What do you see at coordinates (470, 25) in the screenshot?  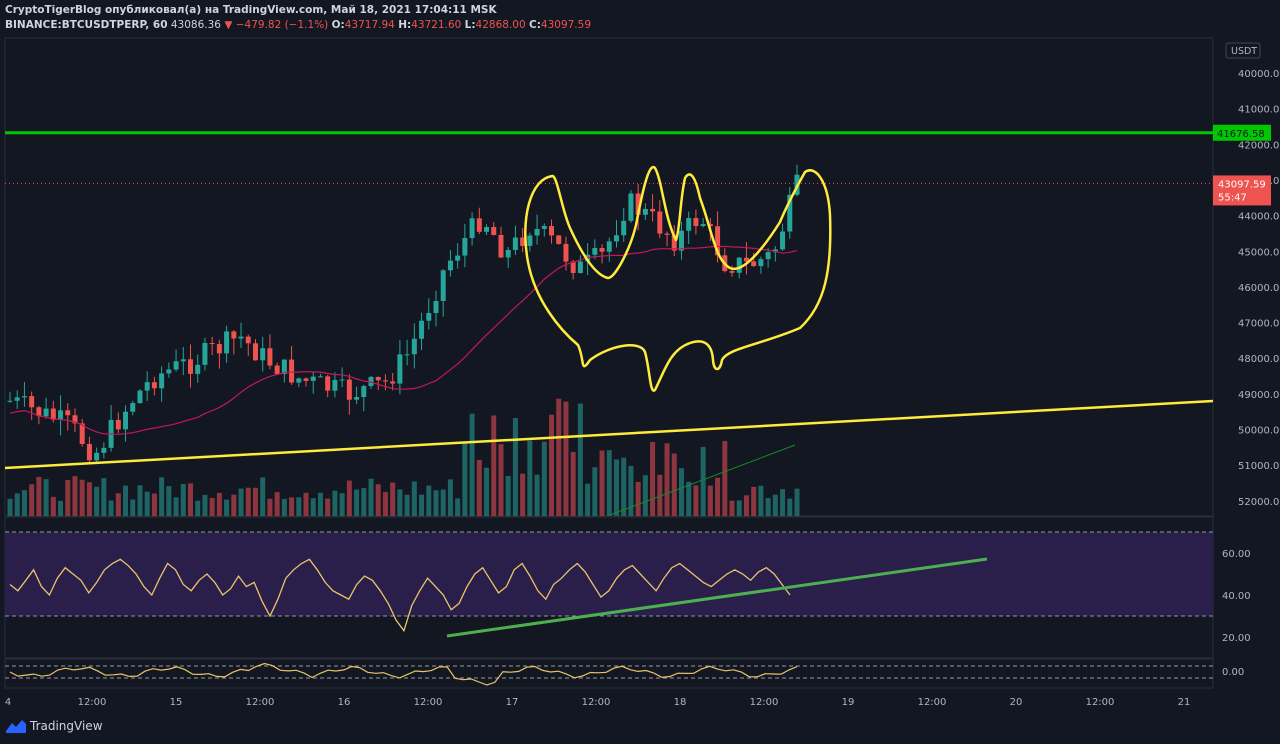 I see `low-label: L:` at bounding box center [470, 25].